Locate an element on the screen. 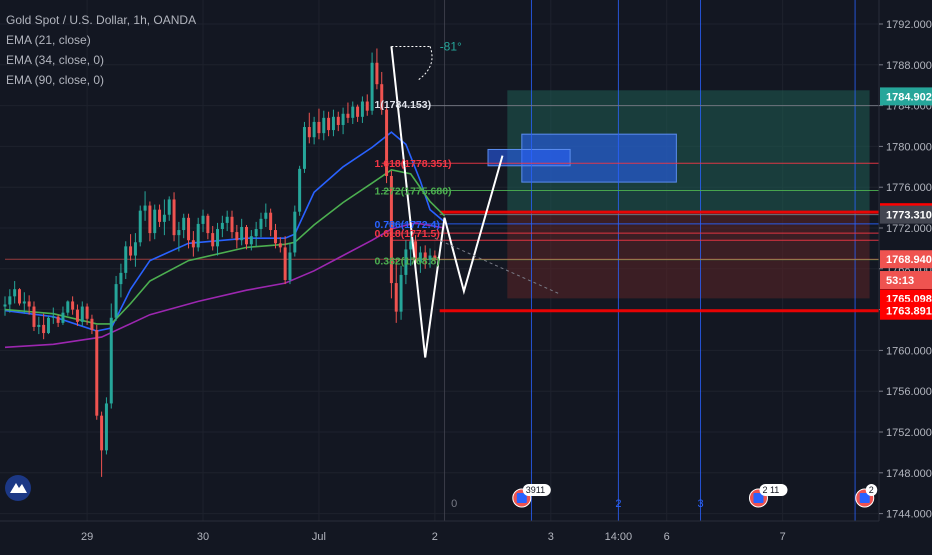 Image resolution: width=932 pixels, height=555 pixels. legend-ema-21: EMA (21, close) is located at coordinates (48, 40).